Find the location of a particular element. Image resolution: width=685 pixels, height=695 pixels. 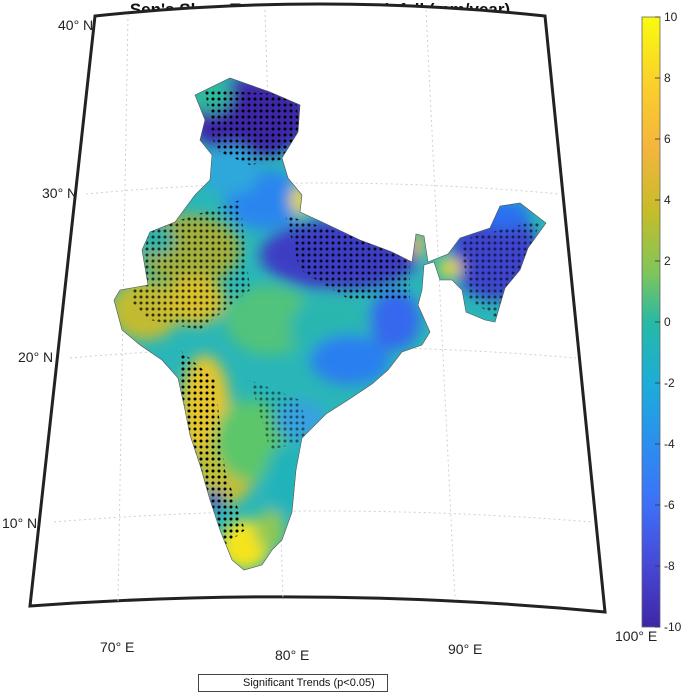

lat-label-30: 30° N is located at coordinates (59, 193).